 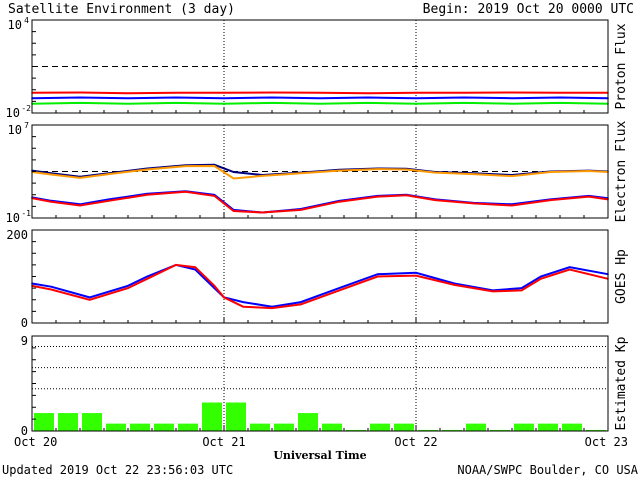 What do you see at coordinates (15, 130) in the screenshot?
I see `electron-y-tick-top-label: 10` at bounding box center [15, 130].